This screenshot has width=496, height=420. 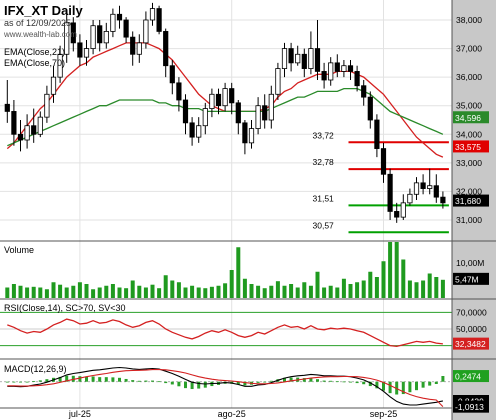 What do you see at coordinates (225, 386) in the screenshot?
I see `macd-line` at bounding box center [225, 386].